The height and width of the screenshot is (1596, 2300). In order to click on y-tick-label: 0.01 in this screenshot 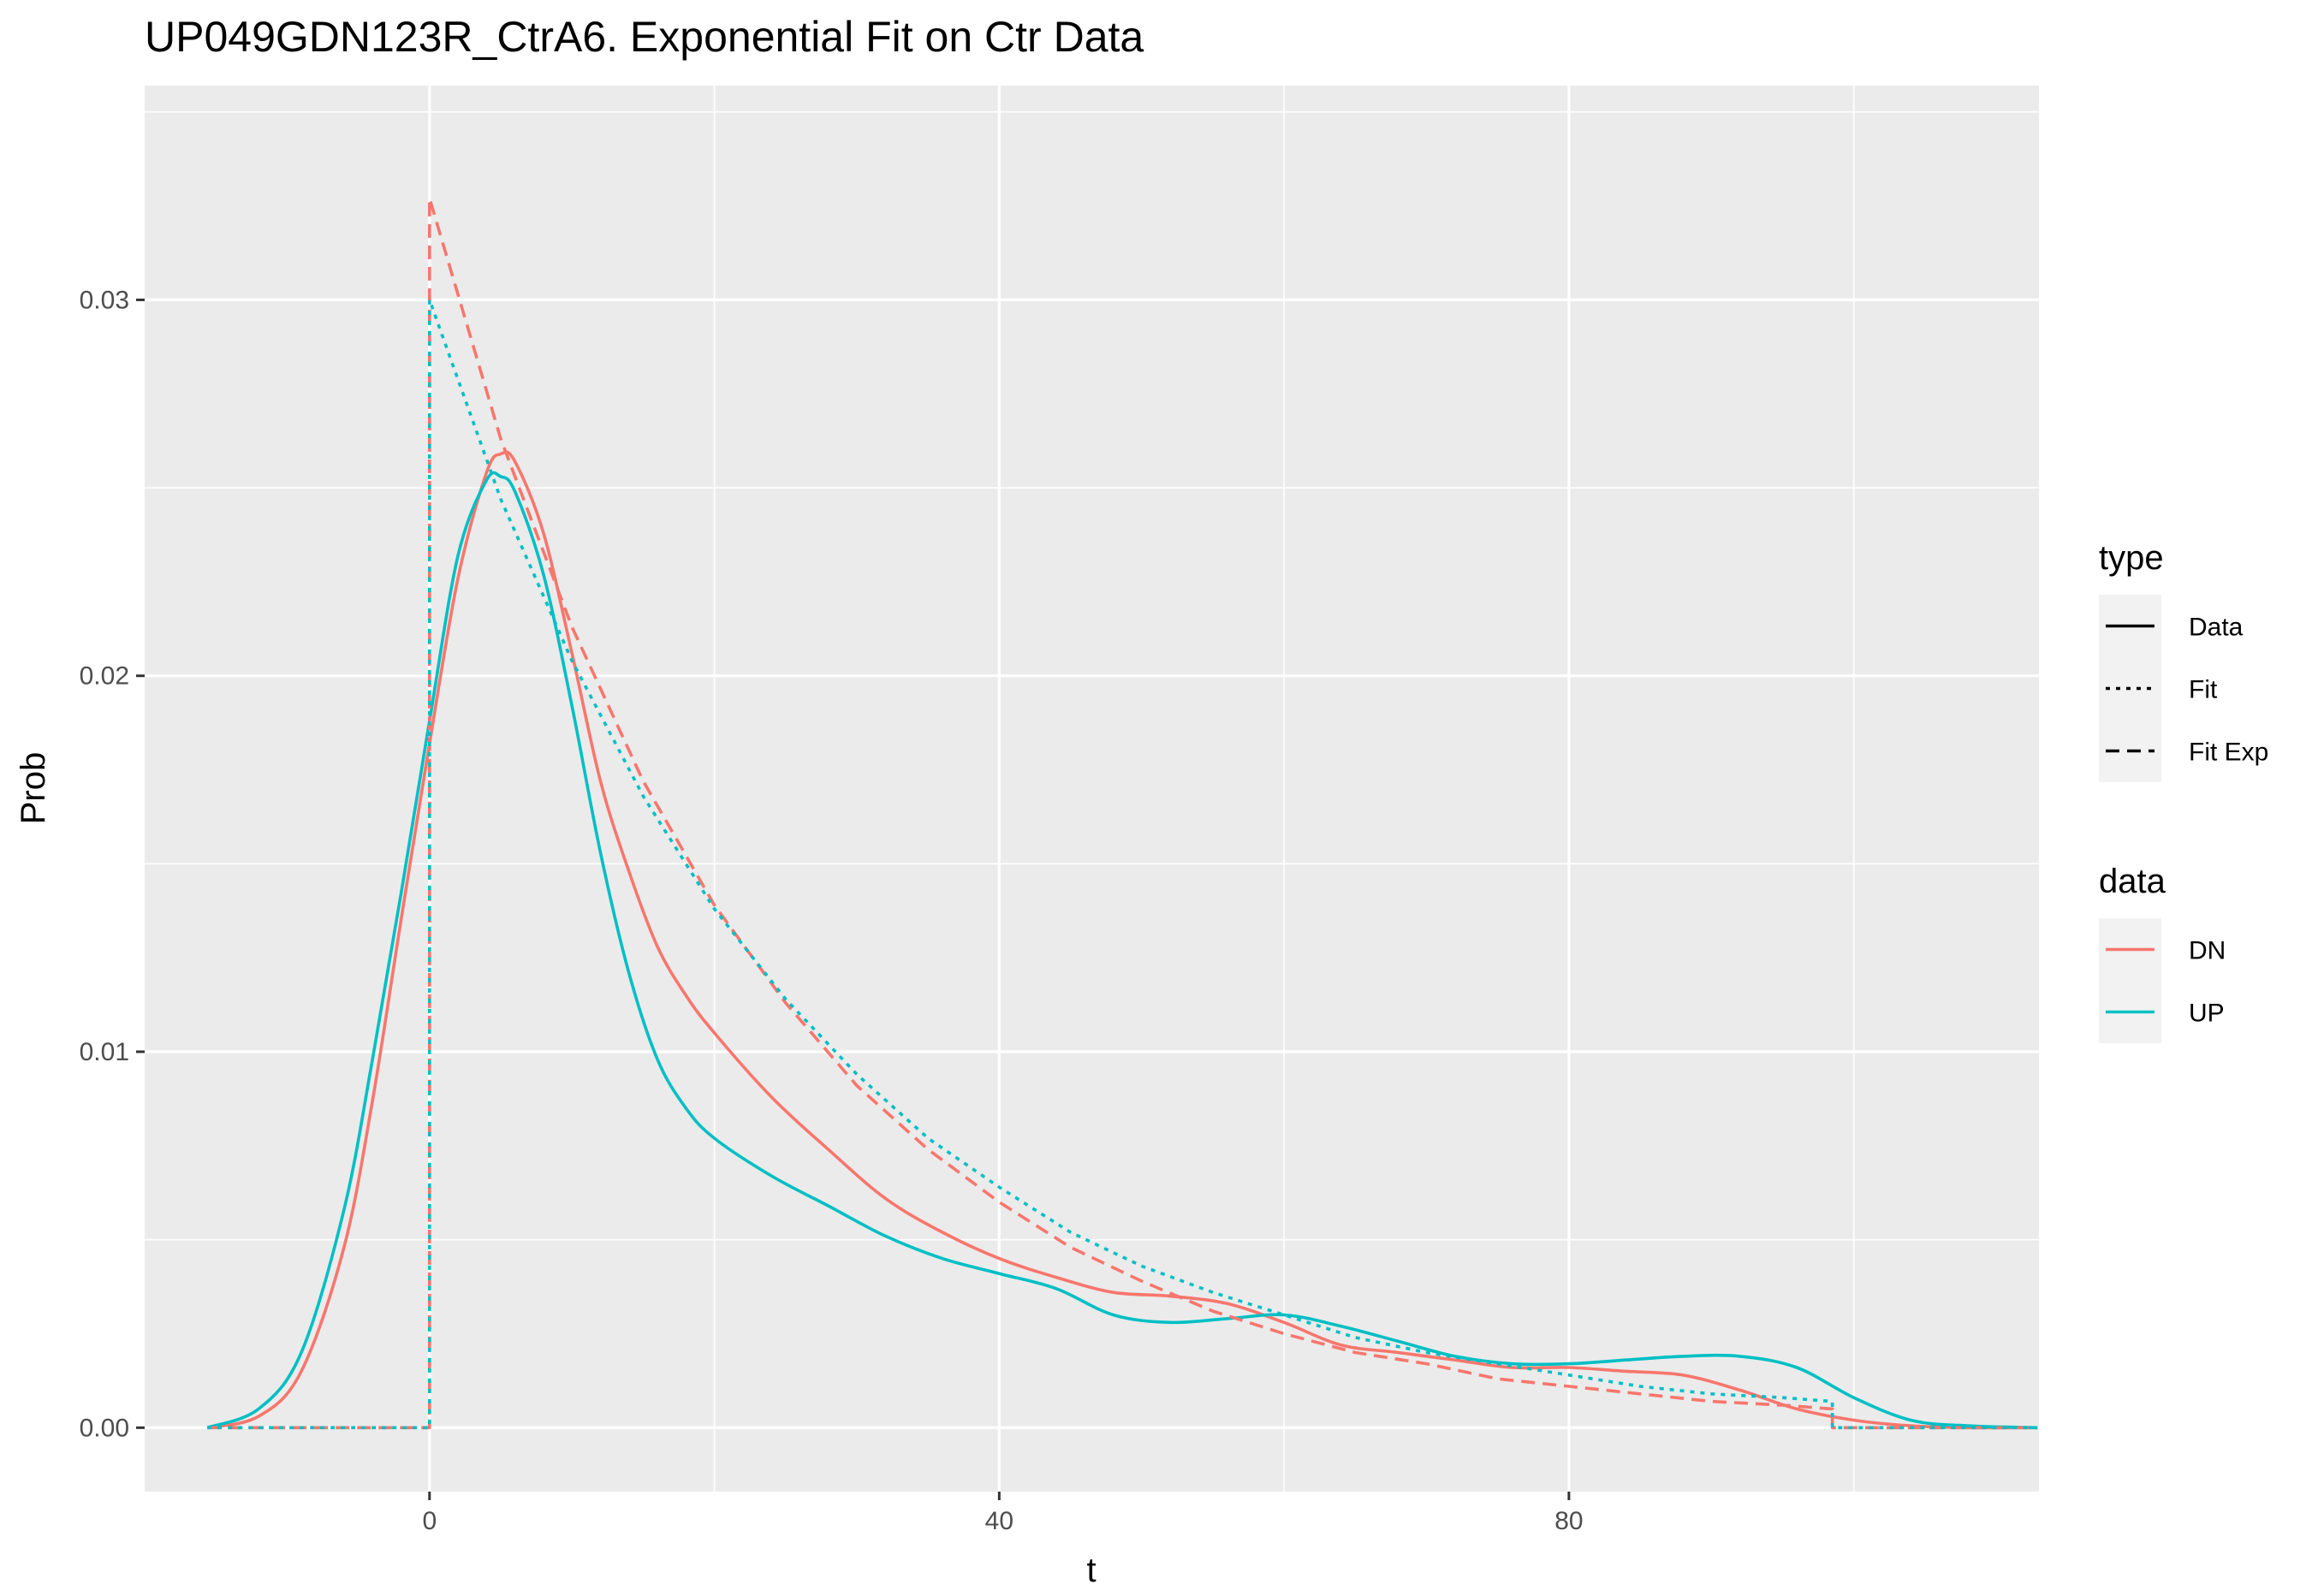, I will do `click(104, 1052)`.